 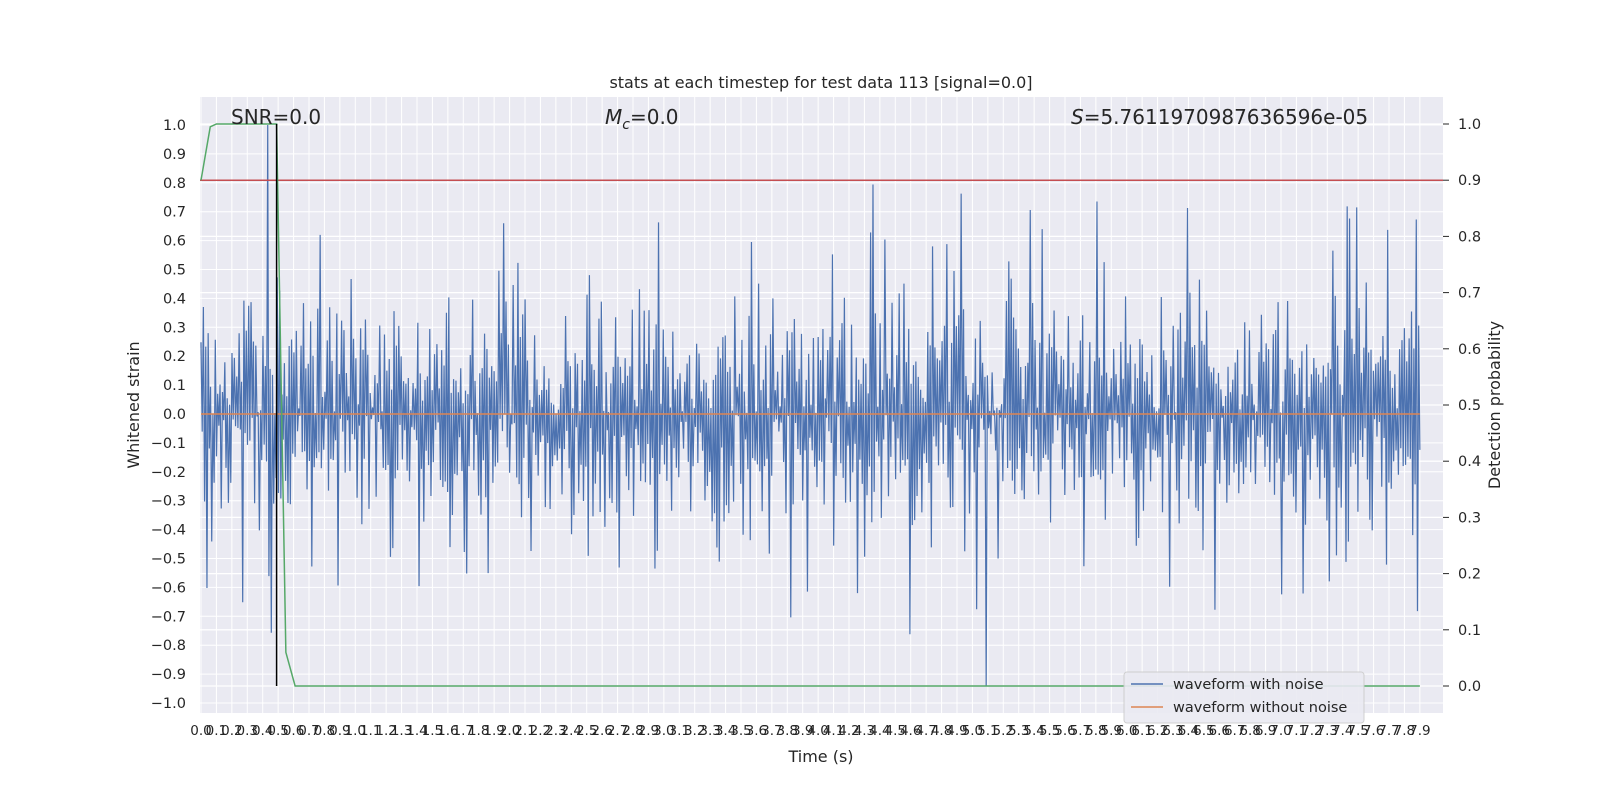 What do you see at coordinates (1494, 405) in the screenshot?
I see `y2-axis-label: Detection probability` at bounding box center [1494, 405].